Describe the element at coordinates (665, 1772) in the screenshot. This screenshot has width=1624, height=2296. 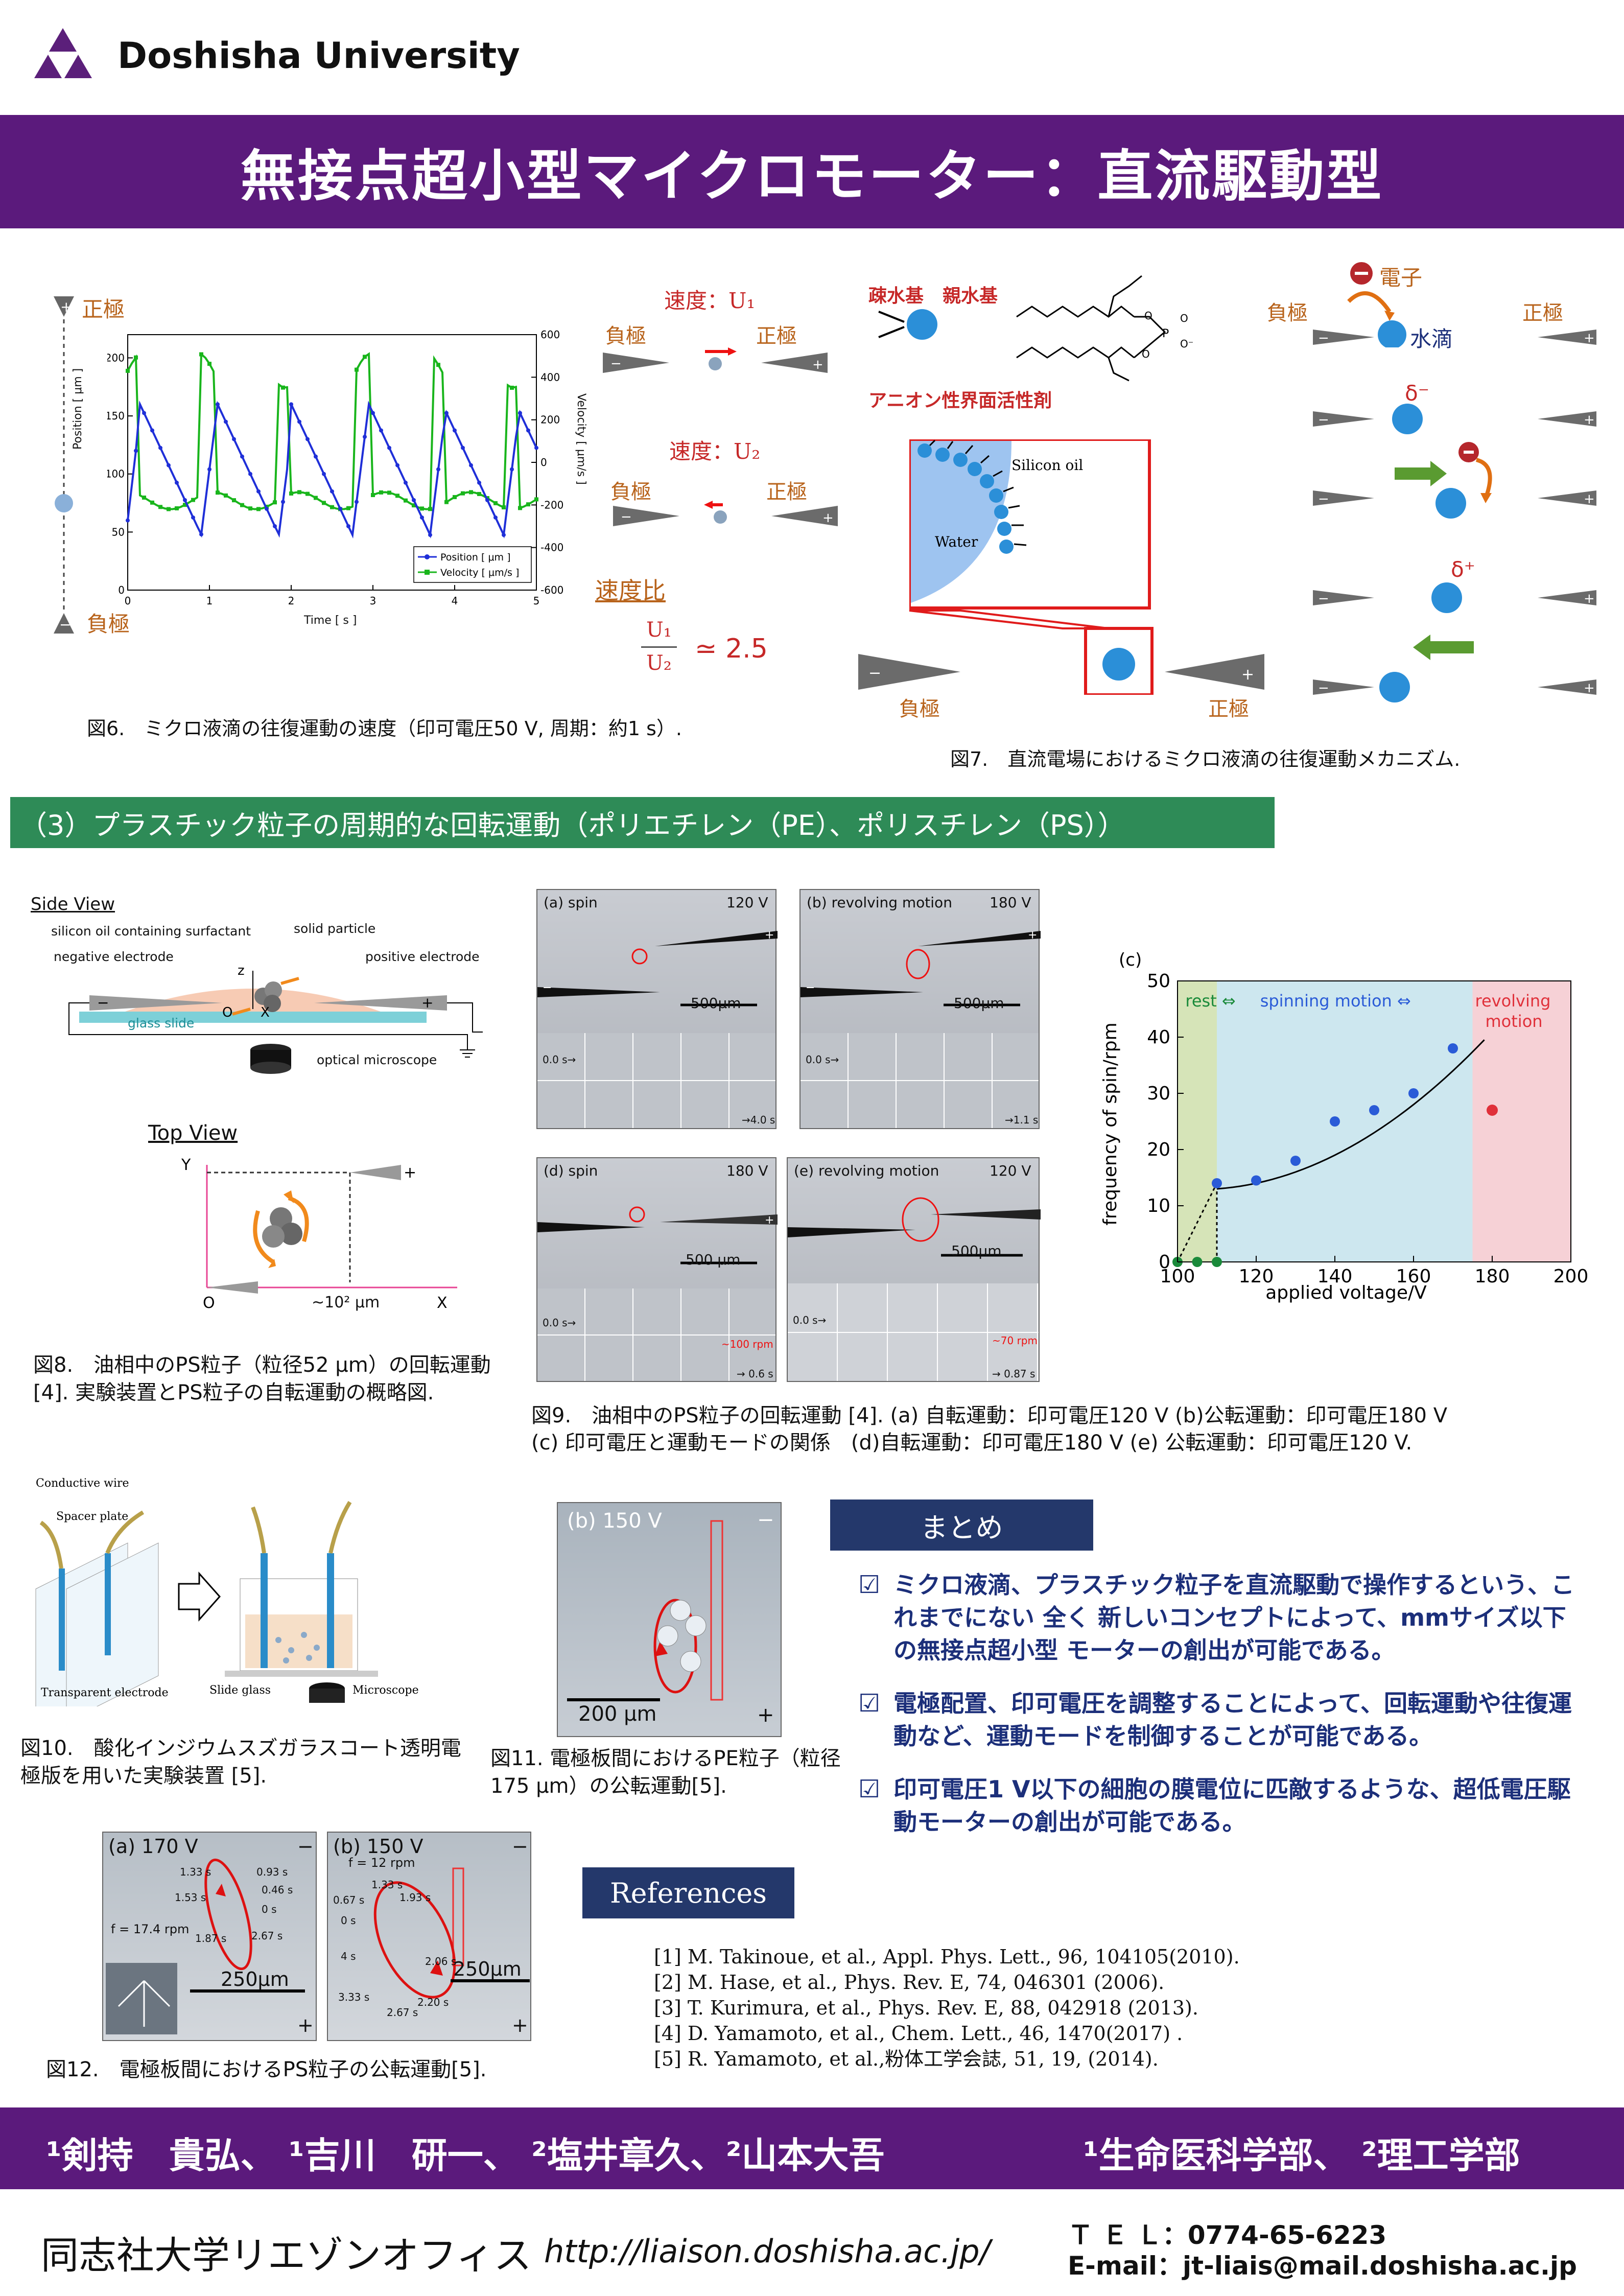
I see `fig11-caption: 図11. 電極板間におけるPE粒子（粒径175 μm）の公転運動[5].` at that location.